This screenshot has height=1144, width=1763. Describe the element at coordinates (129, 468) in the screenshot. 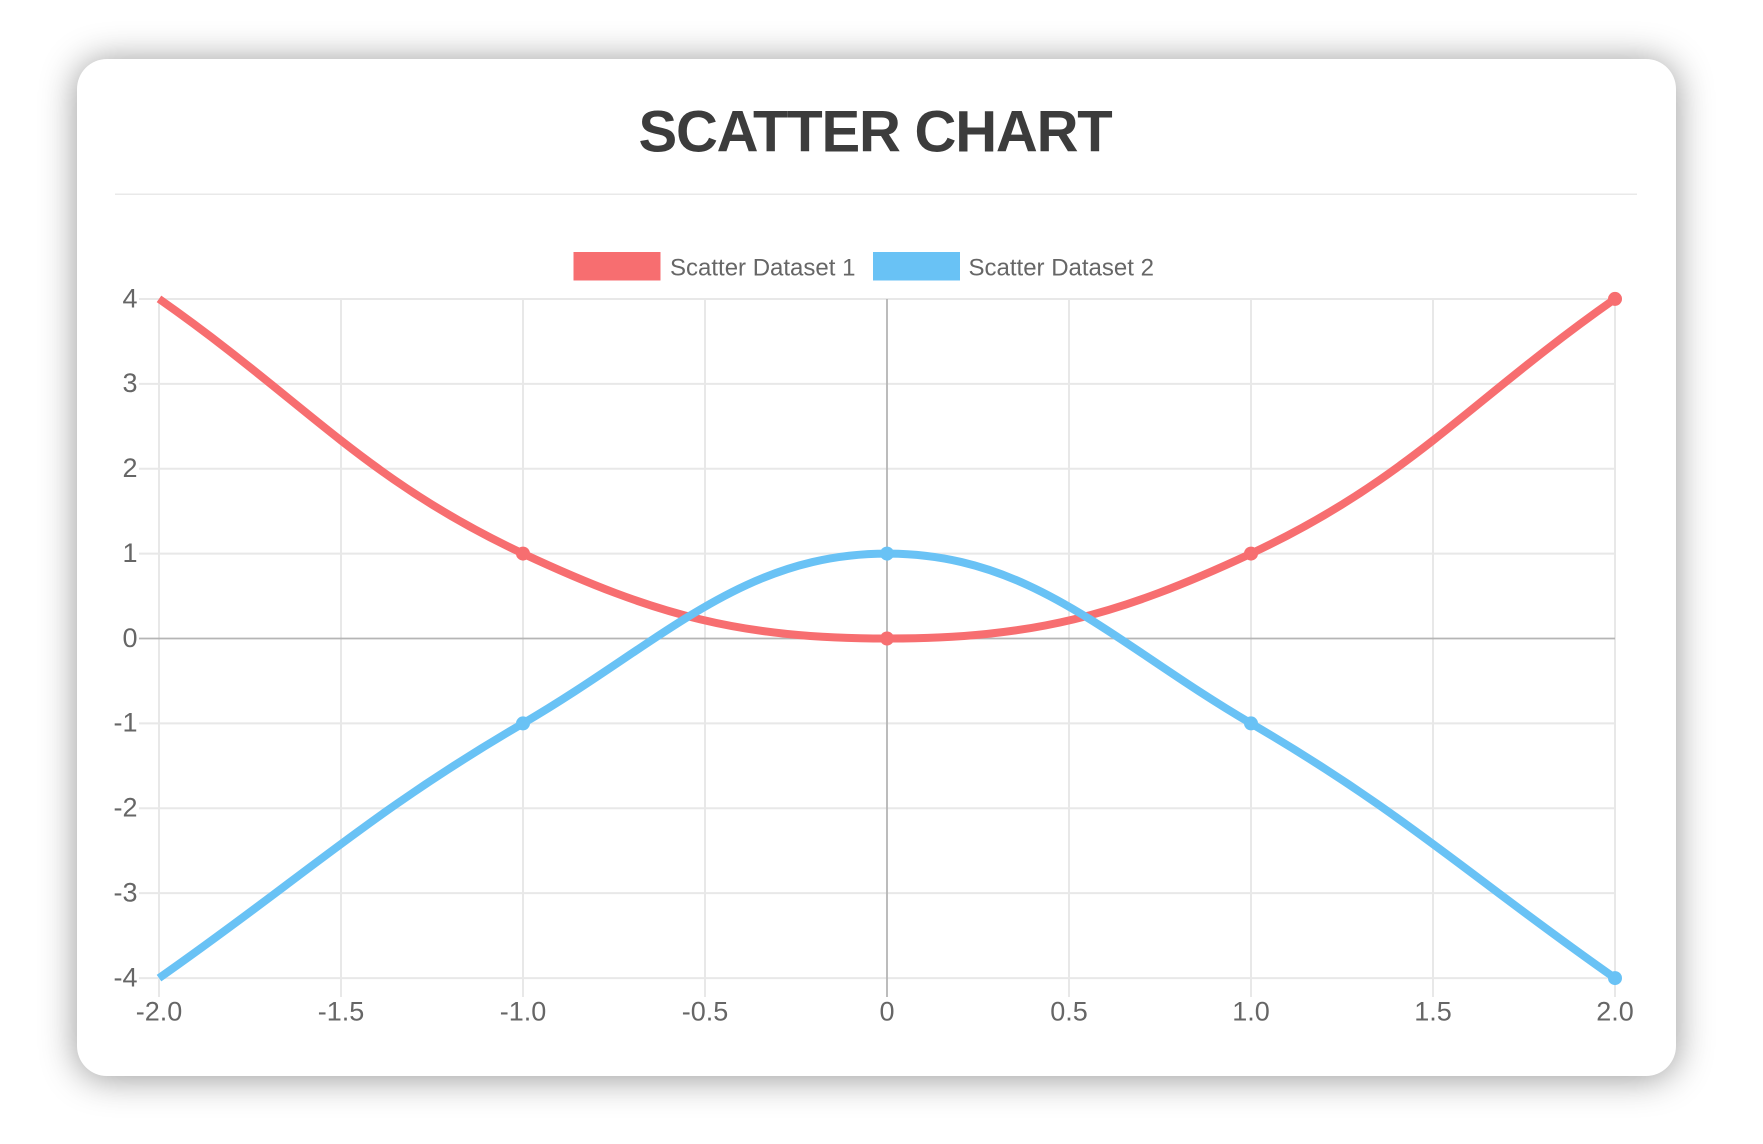

I see `svg-text: 2` at that location.